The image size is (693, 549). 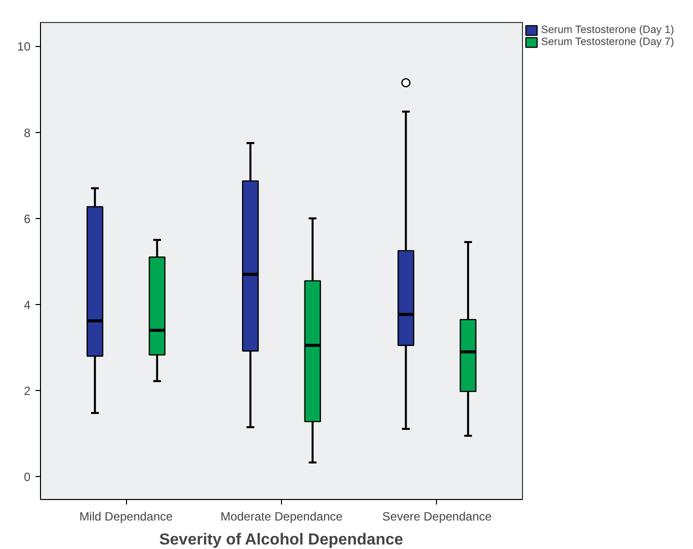 What do you see at coordinates (24, 47) in the screenshot?
I see `y-tick-label: 10` at bounding box center [24, 47].